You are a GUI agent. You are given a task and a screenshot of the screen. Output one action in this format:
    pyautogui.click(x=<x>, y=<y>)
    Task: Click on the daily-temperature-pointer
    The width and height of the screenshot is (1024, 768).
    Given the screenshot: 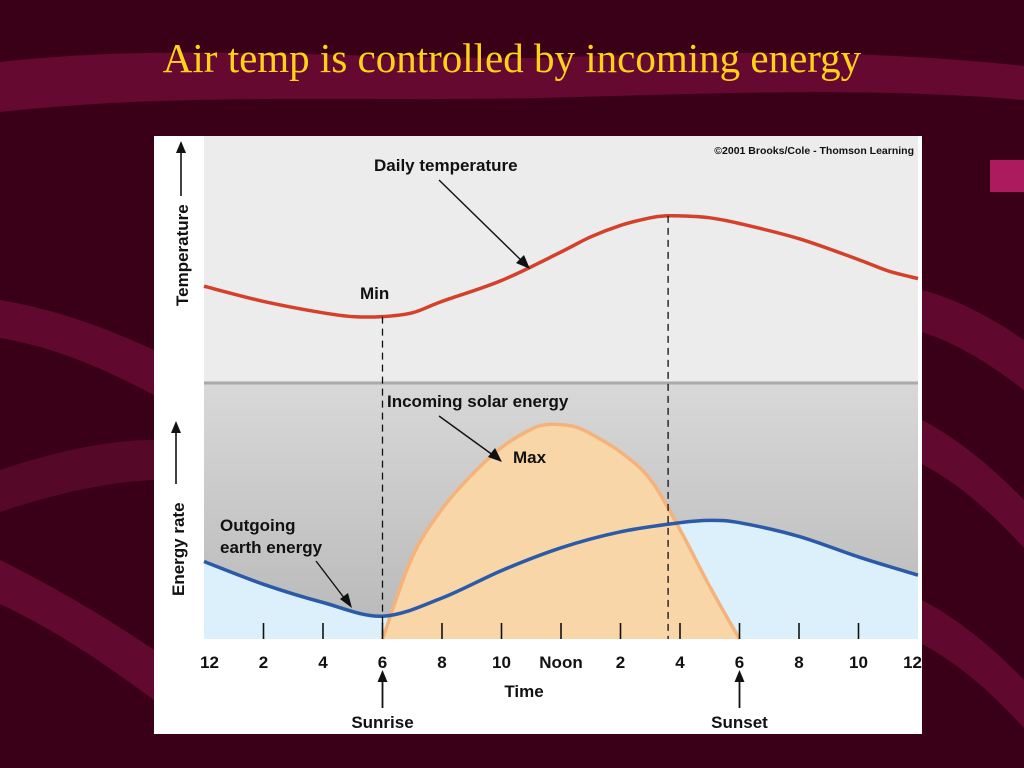 What is the action you would take?
    pyautogui.click(x=484, y=224)
    